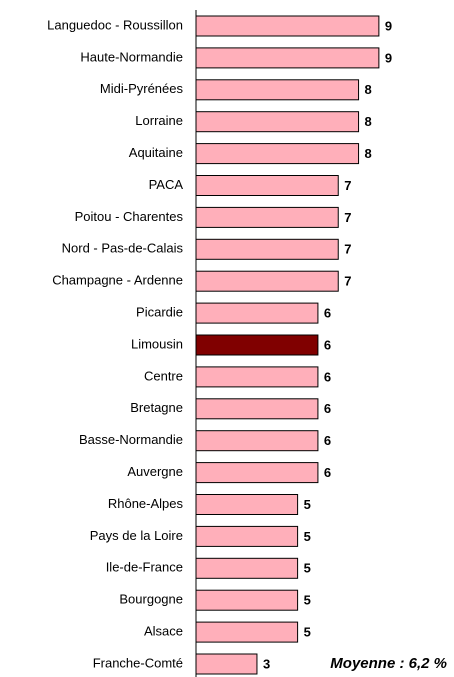 The image size is (454, 677). I want to click on category-label: Aquitaine, so click(156, 152).